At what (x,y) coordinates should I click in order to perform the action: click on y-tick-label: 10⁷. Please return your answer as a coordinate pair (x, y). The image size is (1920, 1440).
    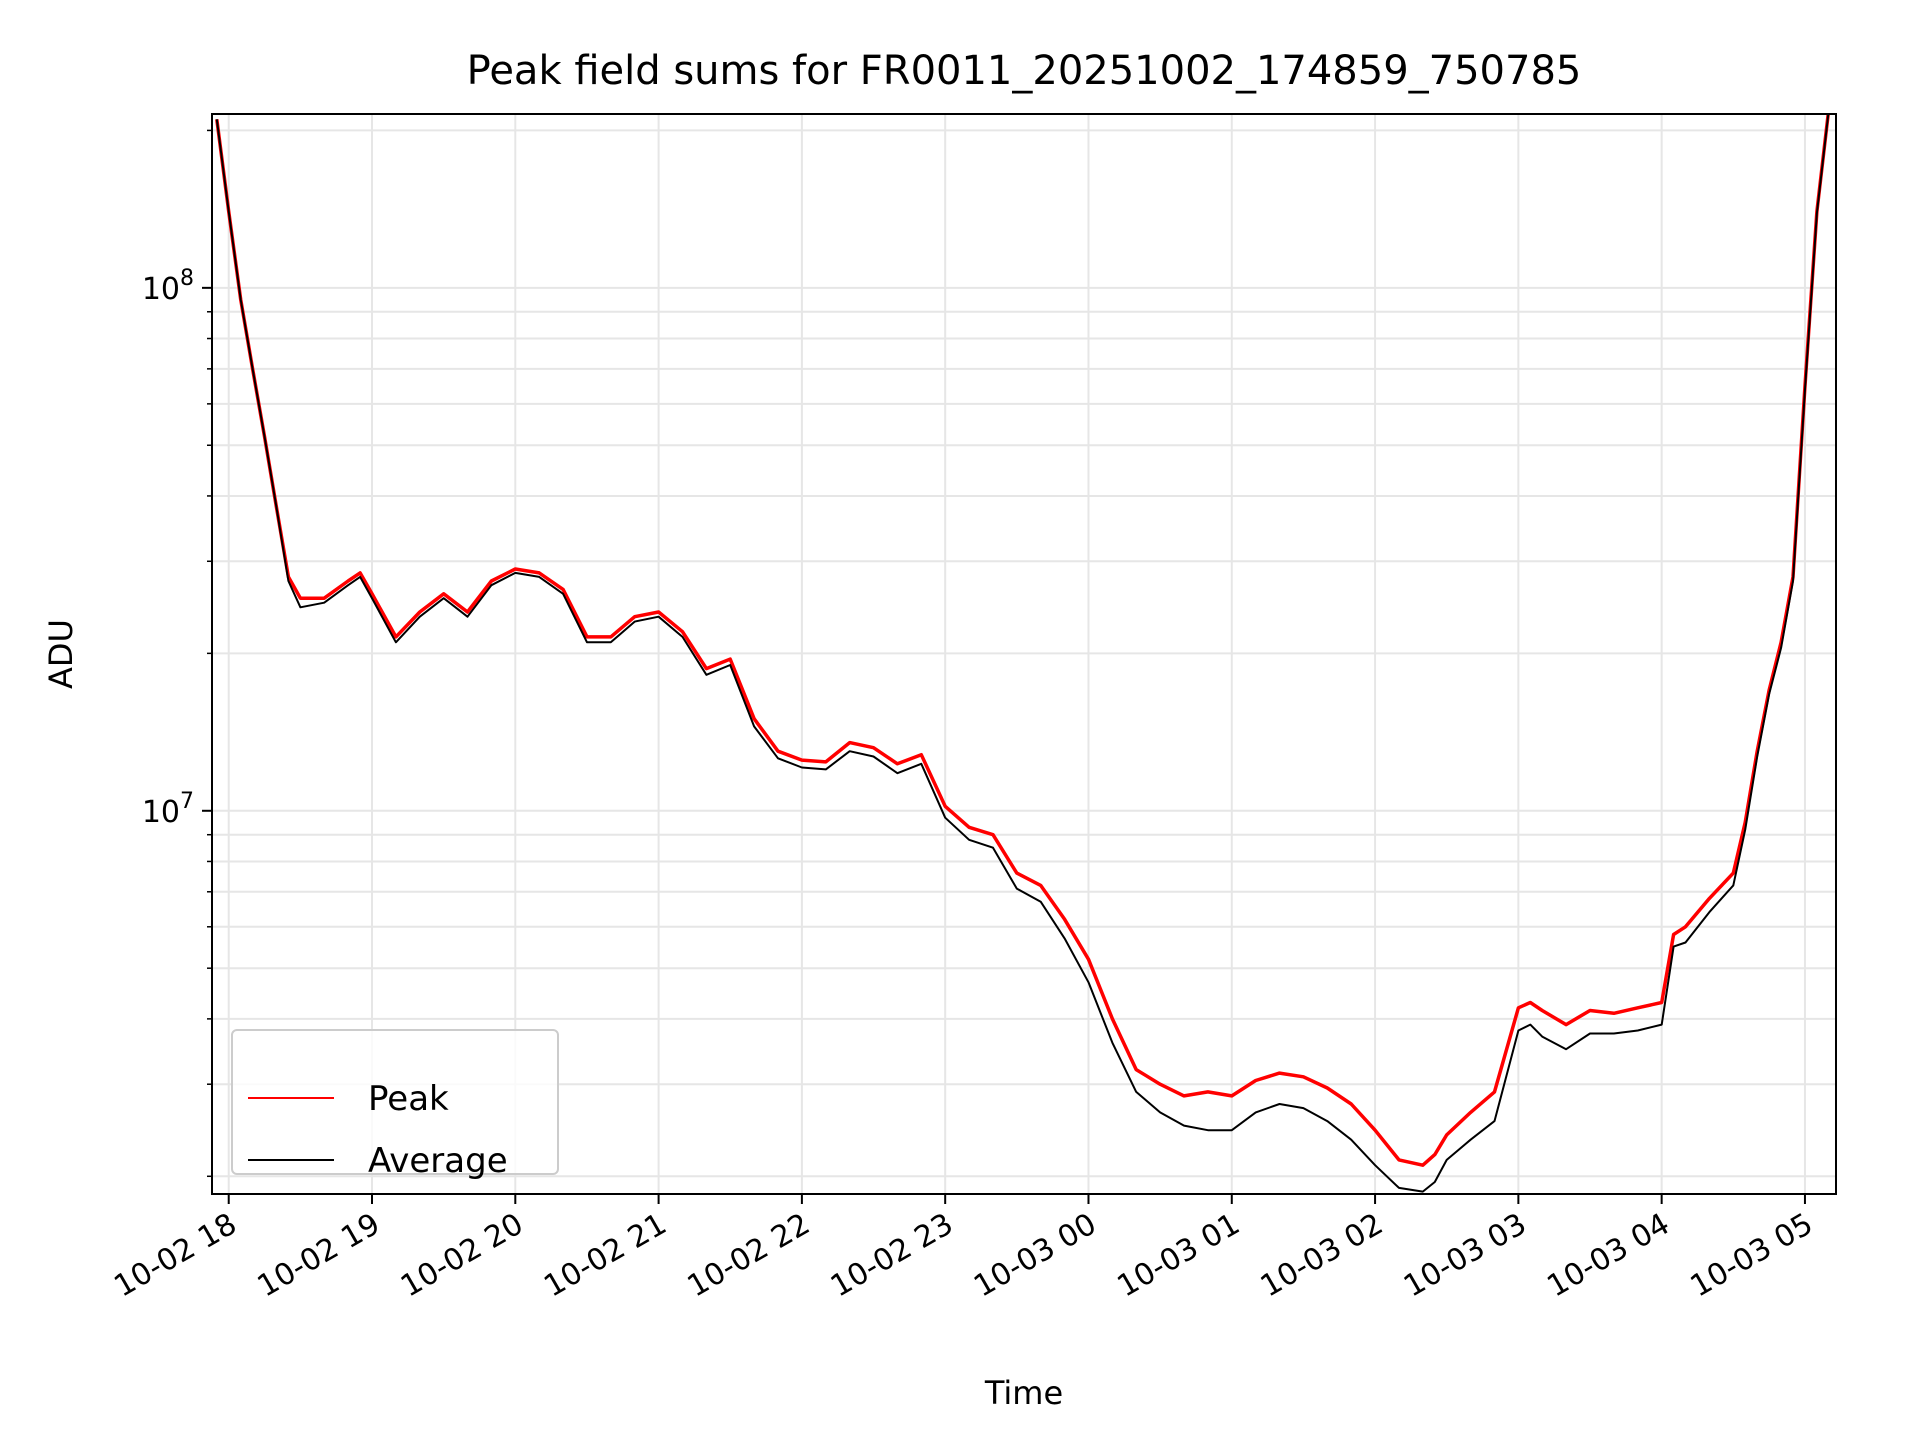
    Looking at the image, I should click on (168, 809).